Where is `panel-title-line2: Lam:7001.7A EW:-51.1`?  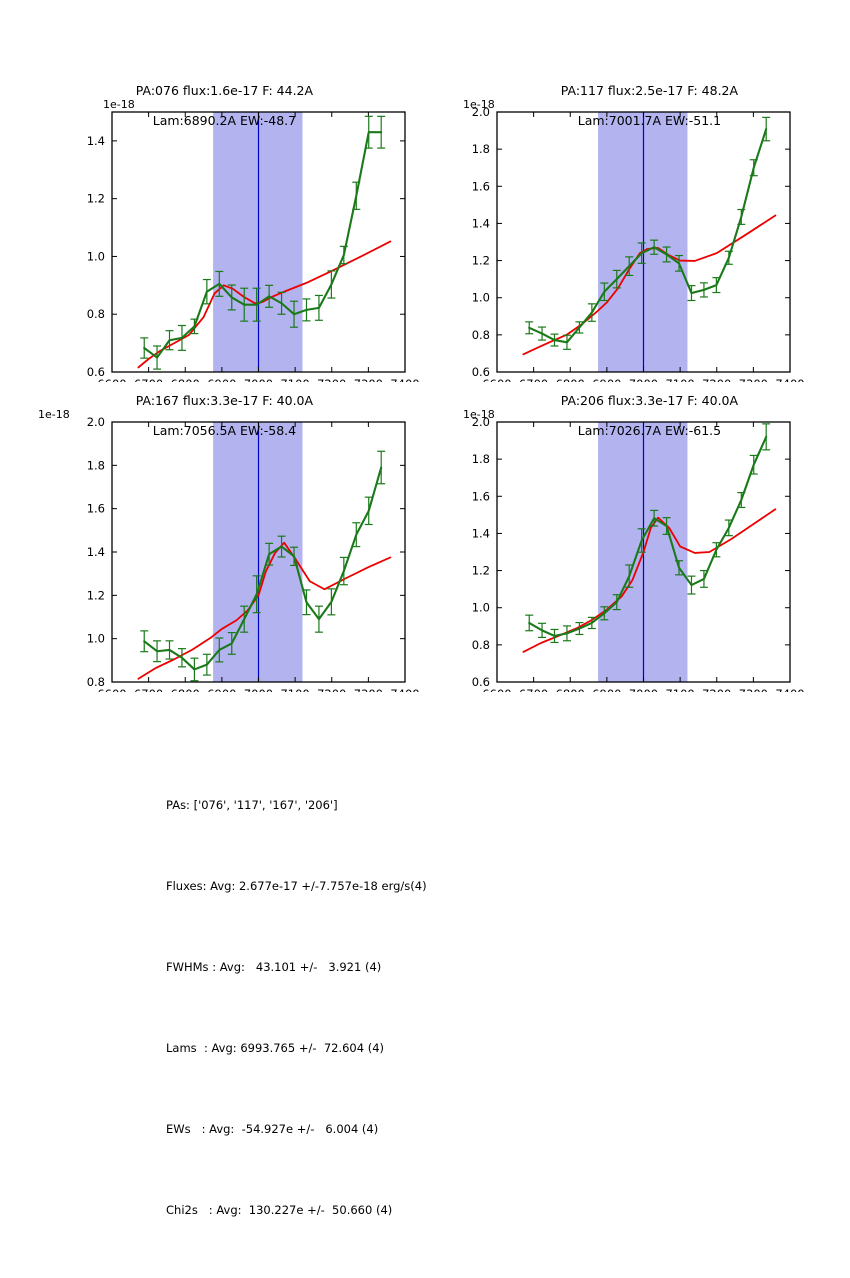 panel-title-line2: Lam:7001.7A EW:-51.1 is located at coordinates (649, 120).